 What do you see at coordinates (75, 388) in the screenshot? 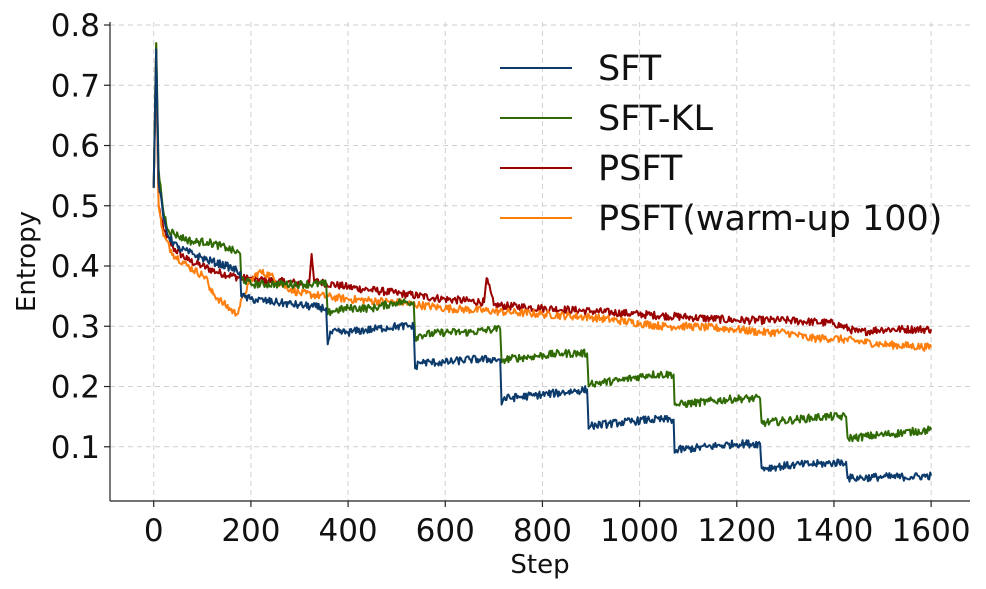
I see `y-tick-label: 0.2` at bounding box center [75, 388].